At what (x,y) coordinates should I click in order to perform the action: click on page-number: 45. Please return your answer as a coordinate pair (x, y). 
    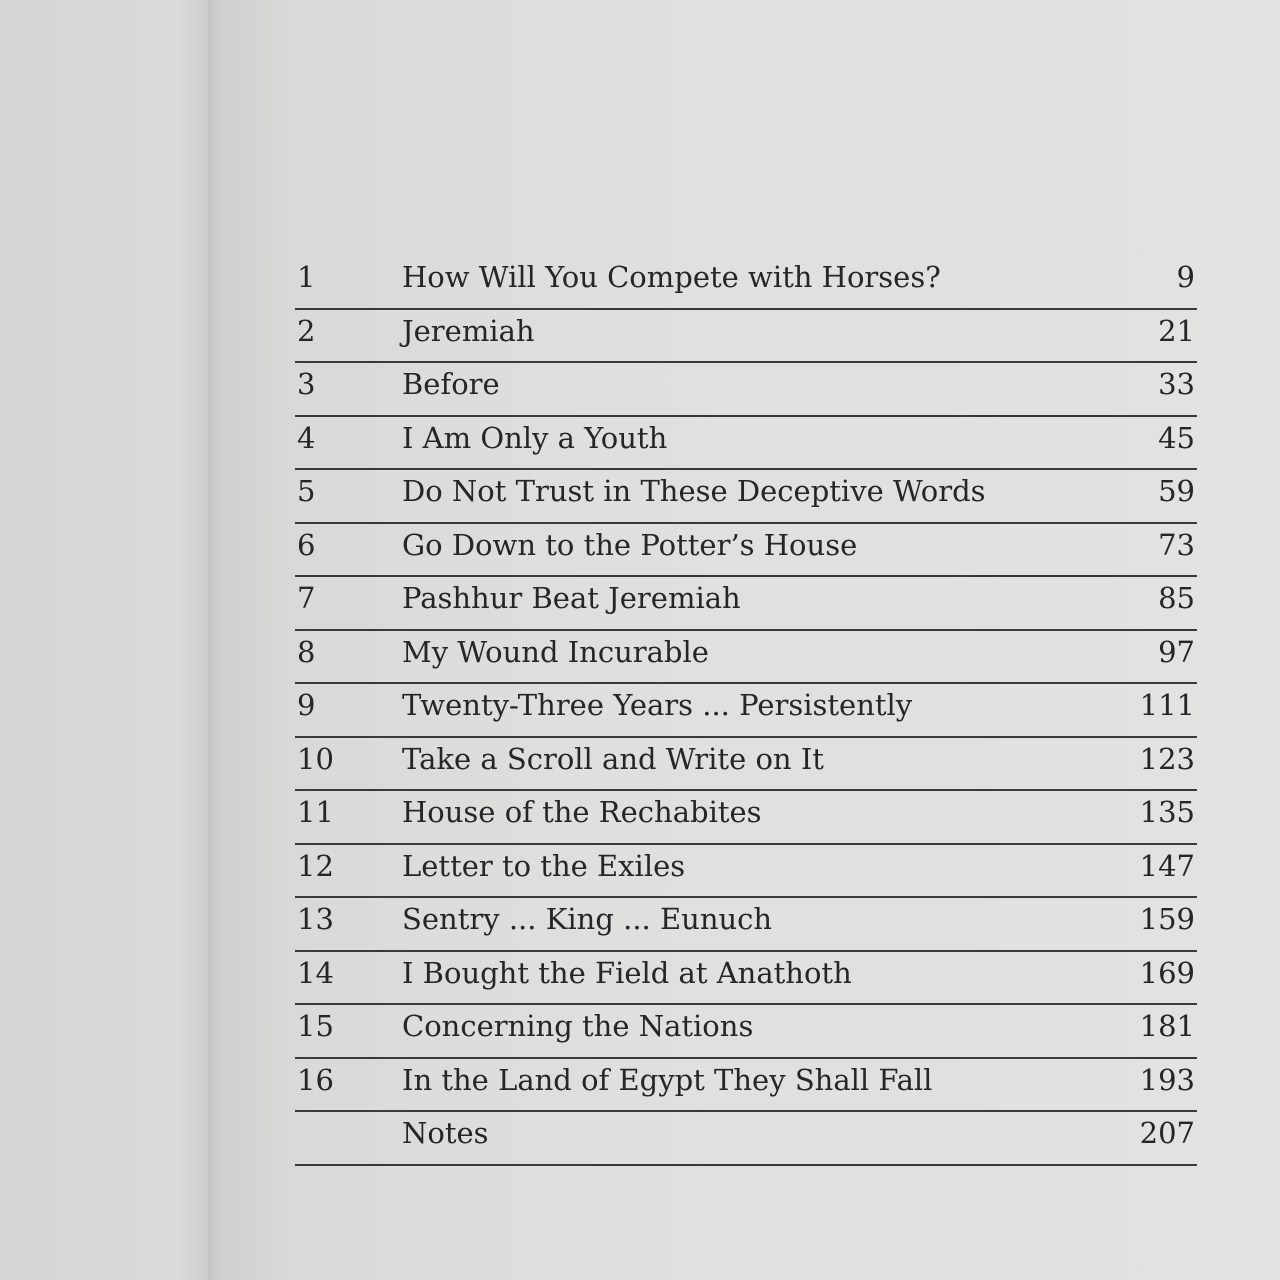
    Looking at the image, I should click on (1176, 437).